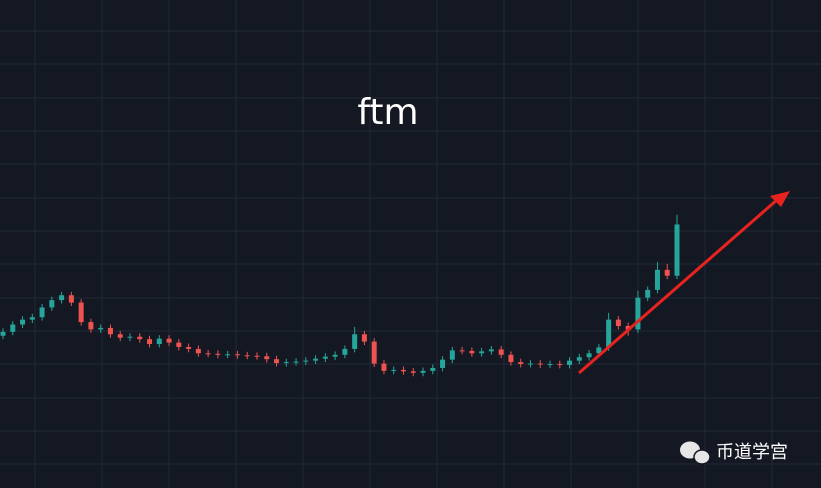 Image resolution: width=821 pixels, height=488 pixels. I want to click on arrow-head, so click(780, 199).